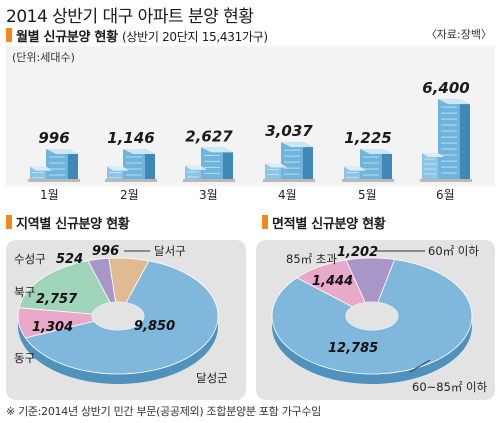 The width and height of the screenshot is (500, 423). What do you see at coordinates (287, 195) in the screenshot?
I see `month-label-4: 4월` at bounding box center [287, 195].